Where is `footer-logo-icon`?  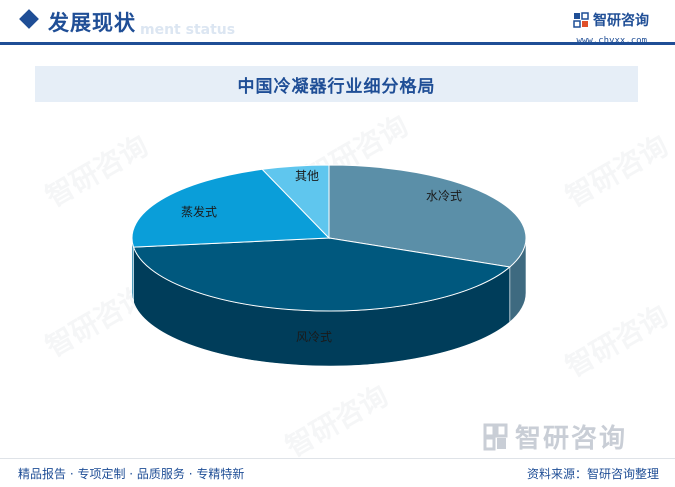
footer-logo-icon is located at coordinates (495, 436).